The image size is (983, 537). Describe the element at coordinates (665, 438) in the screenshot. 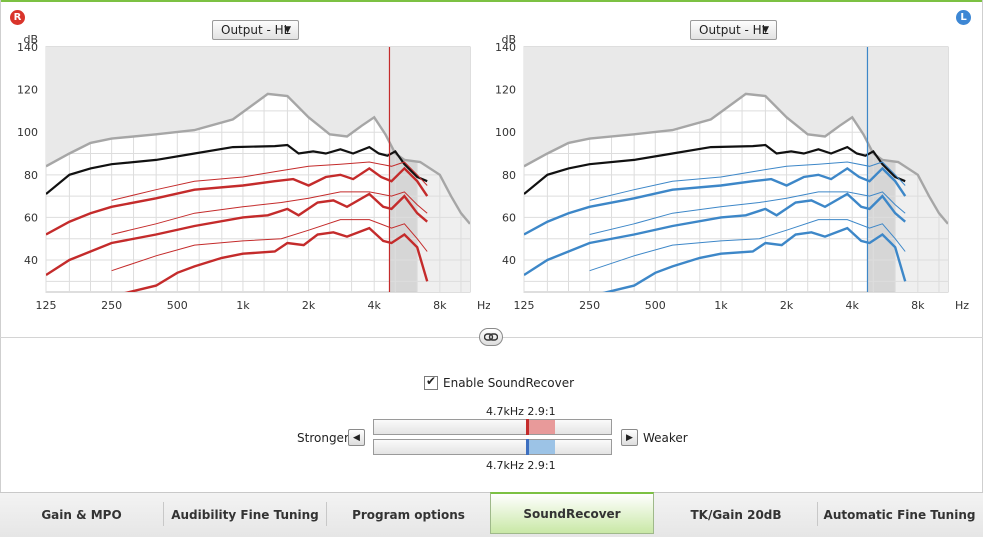

I see `weaker-label: Weaker` at that location.